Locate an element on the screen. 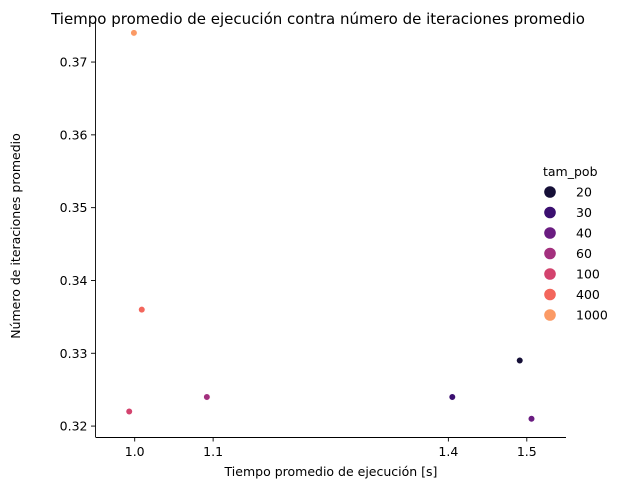 This screenshot has height=490, width=623. legend-label: 400 is located at coordinates (588, 294).